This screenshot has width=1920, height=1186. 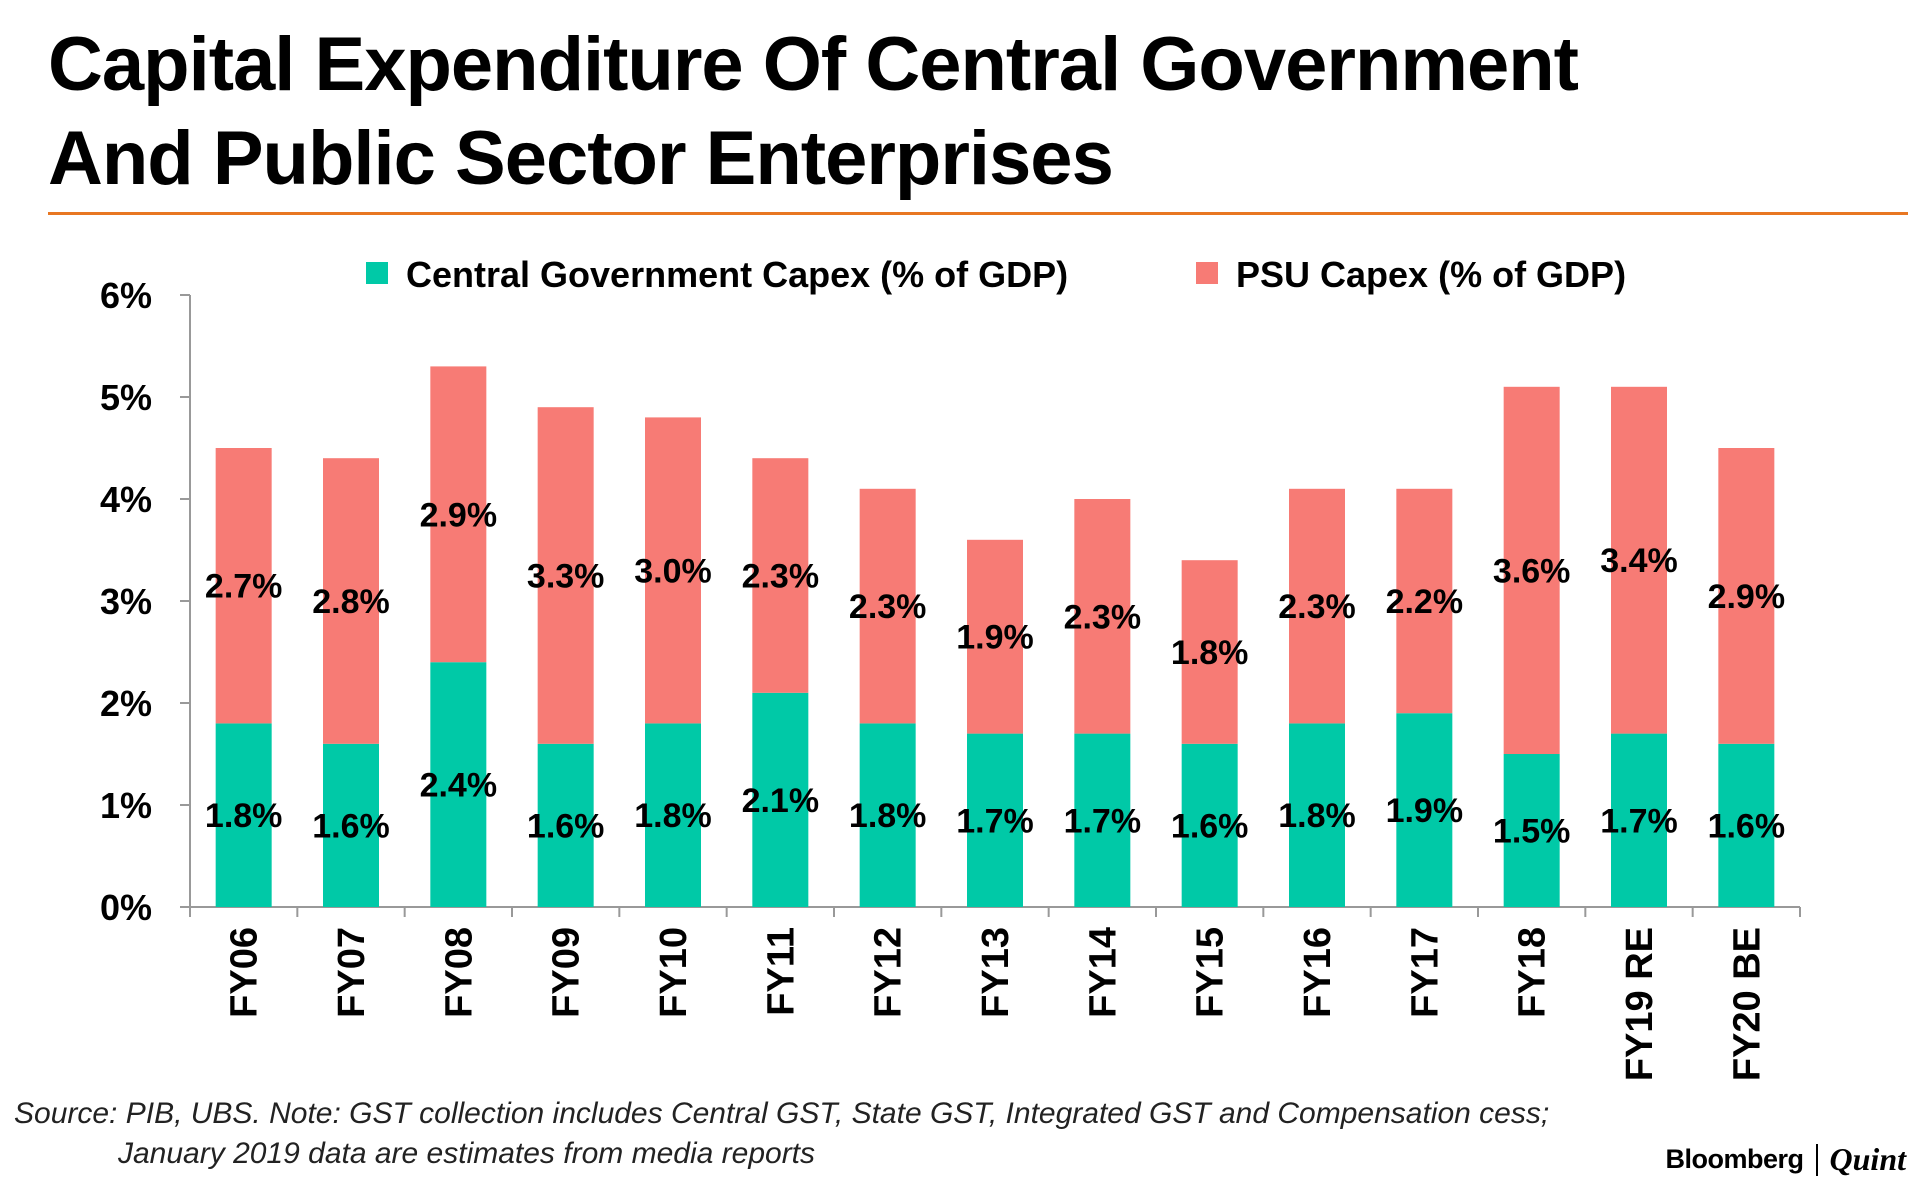 I want to click on y-axis-tick-label: 6%, so click(x=126, y=295).